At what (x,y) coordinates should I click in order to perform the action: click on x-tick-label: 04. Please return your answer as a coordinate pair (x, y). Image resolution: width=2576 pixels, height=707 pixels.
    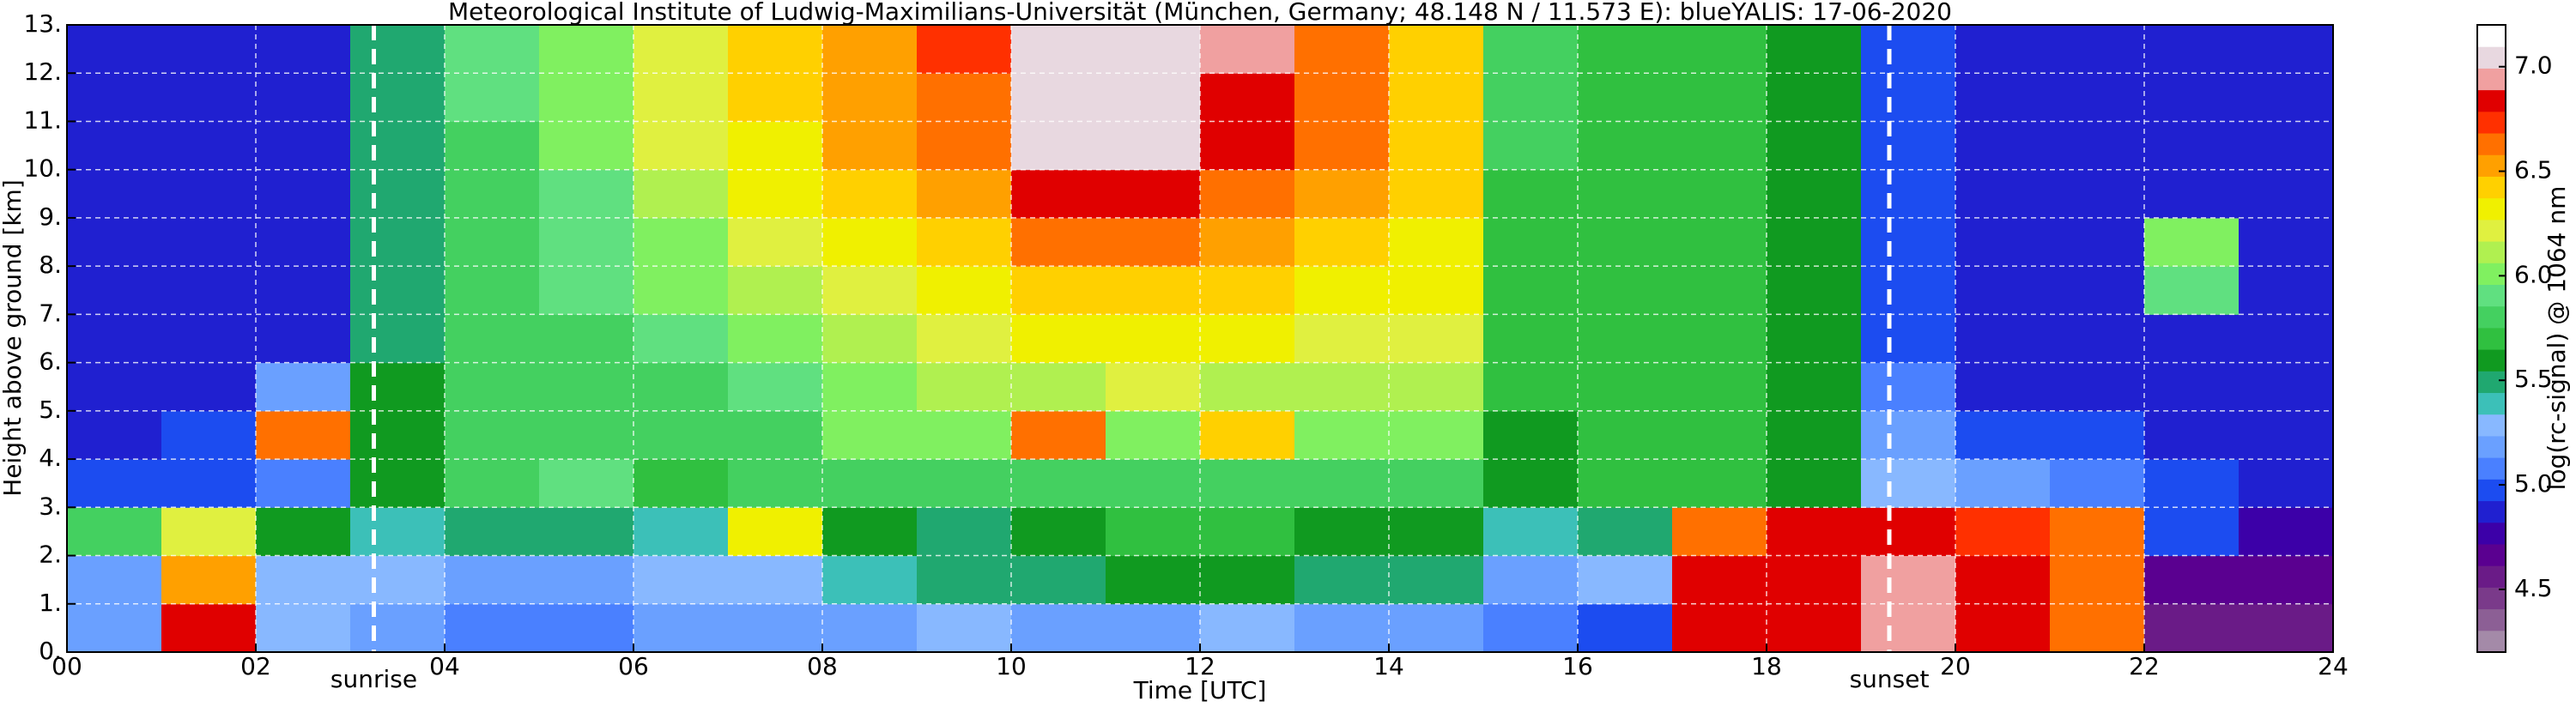
    Looking at the image, I should click on (444, 666).